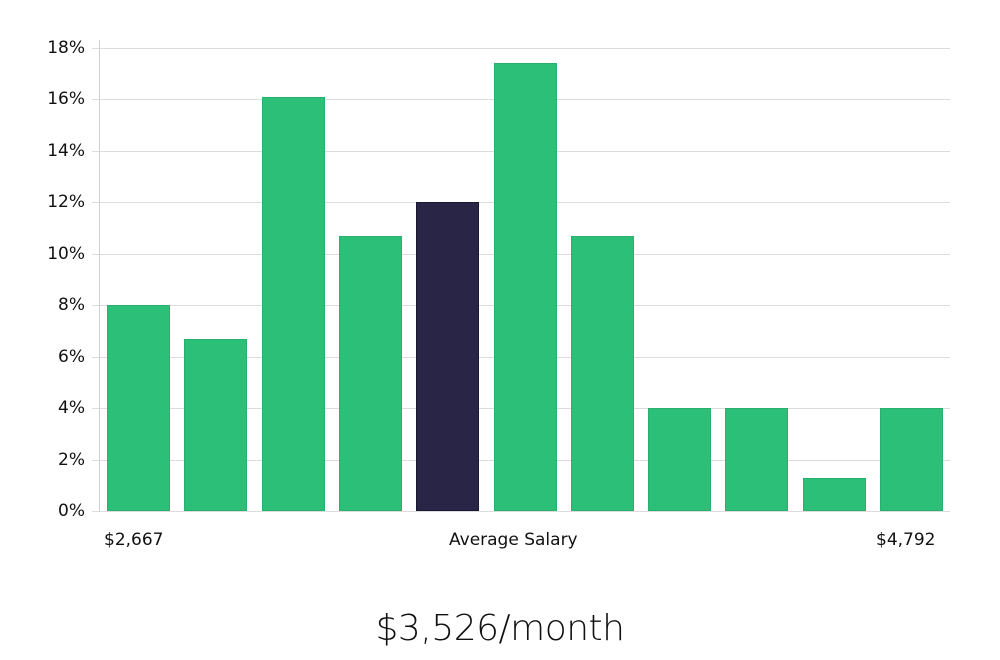 The image size is (1000, 660). Describe the element at coordinates (66, 99) in the screenshot. I see `y-tick-label: 16%` at that location.